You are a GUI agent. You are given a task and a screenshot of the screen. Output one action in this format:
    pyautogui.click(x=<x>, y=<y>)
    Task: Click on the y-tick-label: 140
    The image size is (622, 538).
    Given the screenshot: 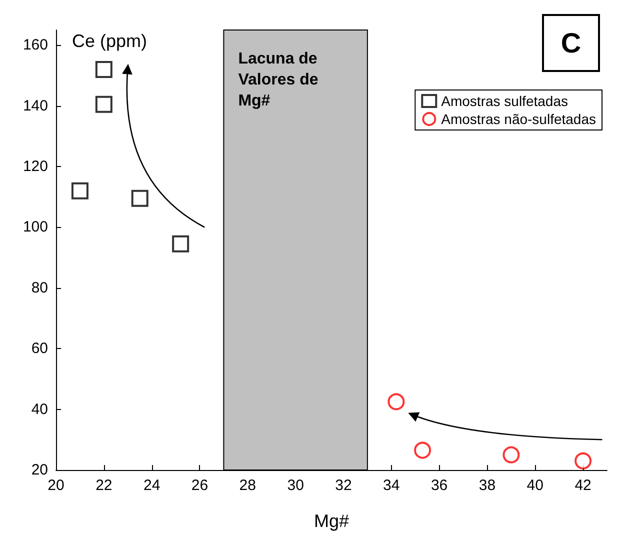 What is the action you would take?
    pyautogui.click(x=35, y=105)
    